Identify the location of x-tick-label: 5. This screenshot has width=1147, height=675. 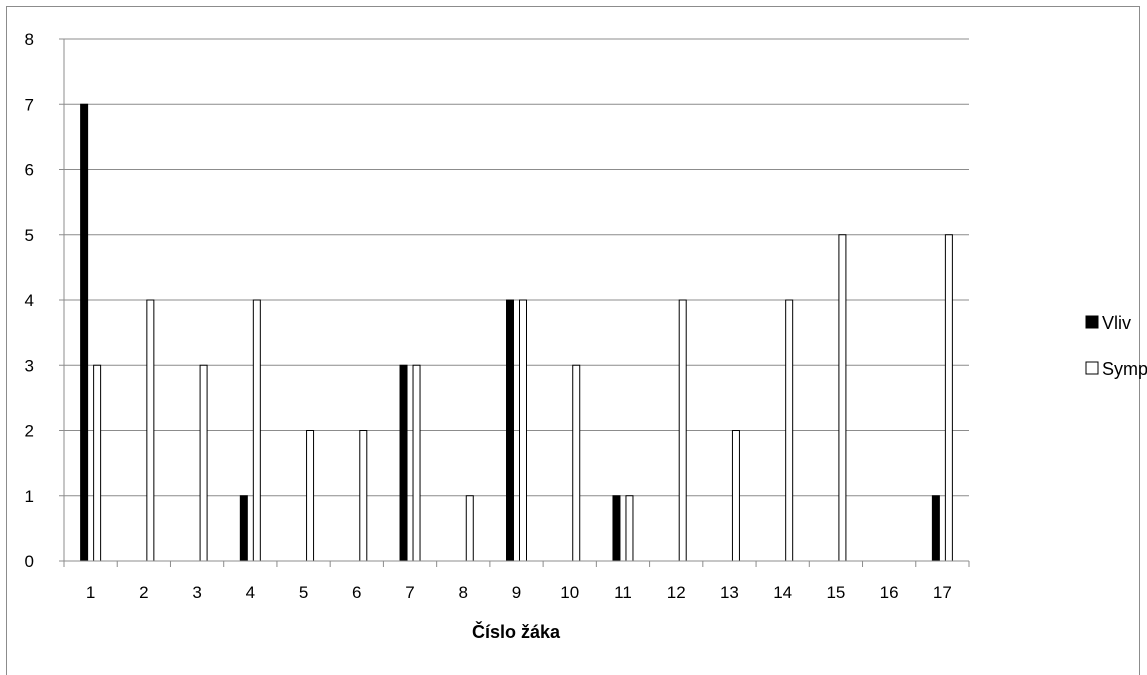
(303, 592).